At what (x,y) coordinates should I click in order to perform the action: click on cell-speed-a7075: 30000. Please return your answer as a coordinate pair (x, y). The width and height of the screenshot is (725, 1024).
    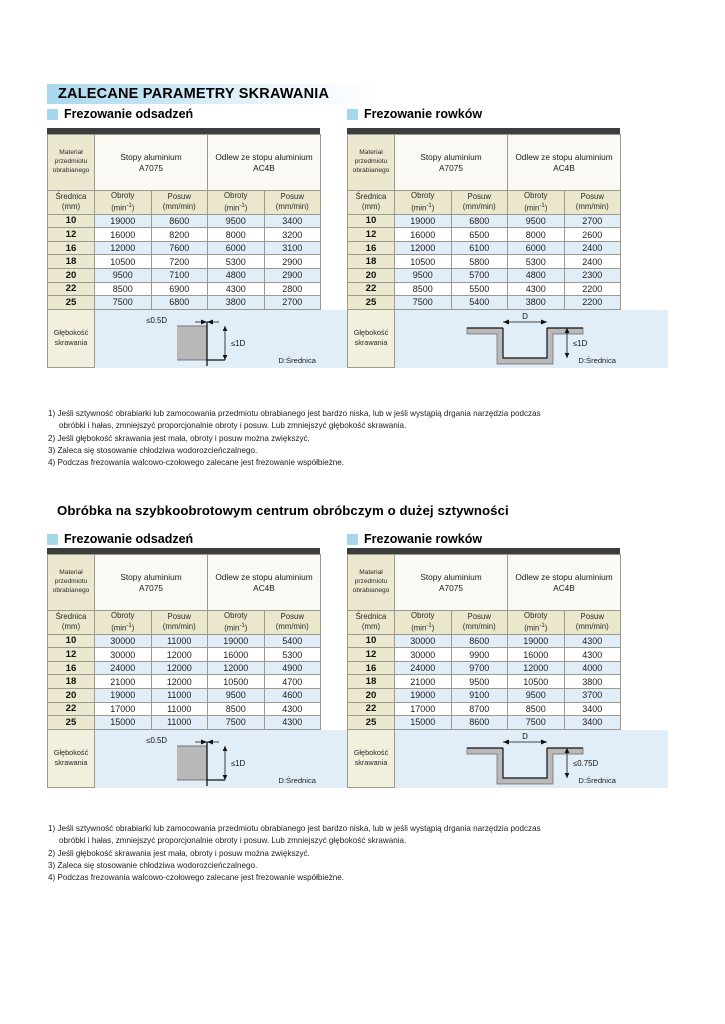
    Looking at the image, I should click on (123, 654).